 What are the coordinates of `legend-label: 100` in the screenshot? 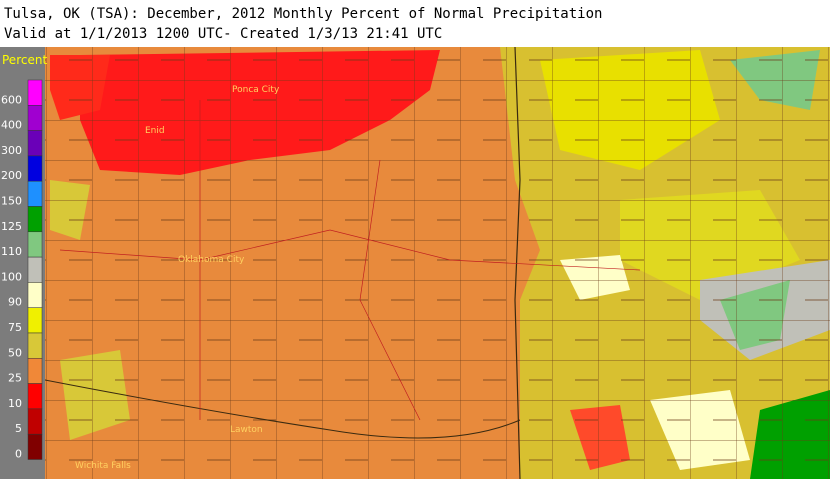 It's located at (11, 276).